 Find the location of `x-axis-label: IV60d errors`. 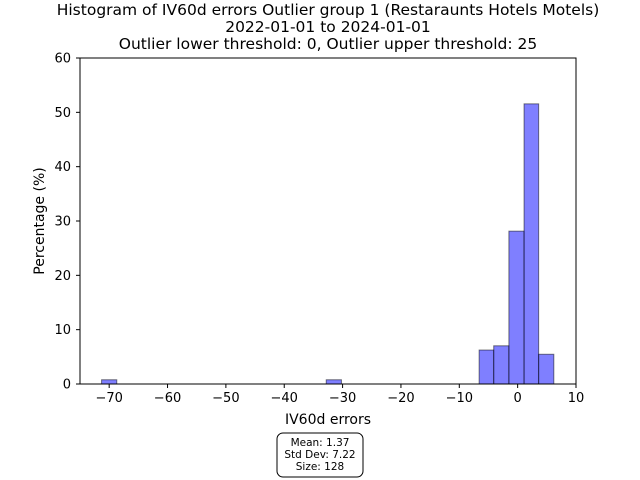

x-axis-label: IV60d errors is located at coordinates (328, 420).